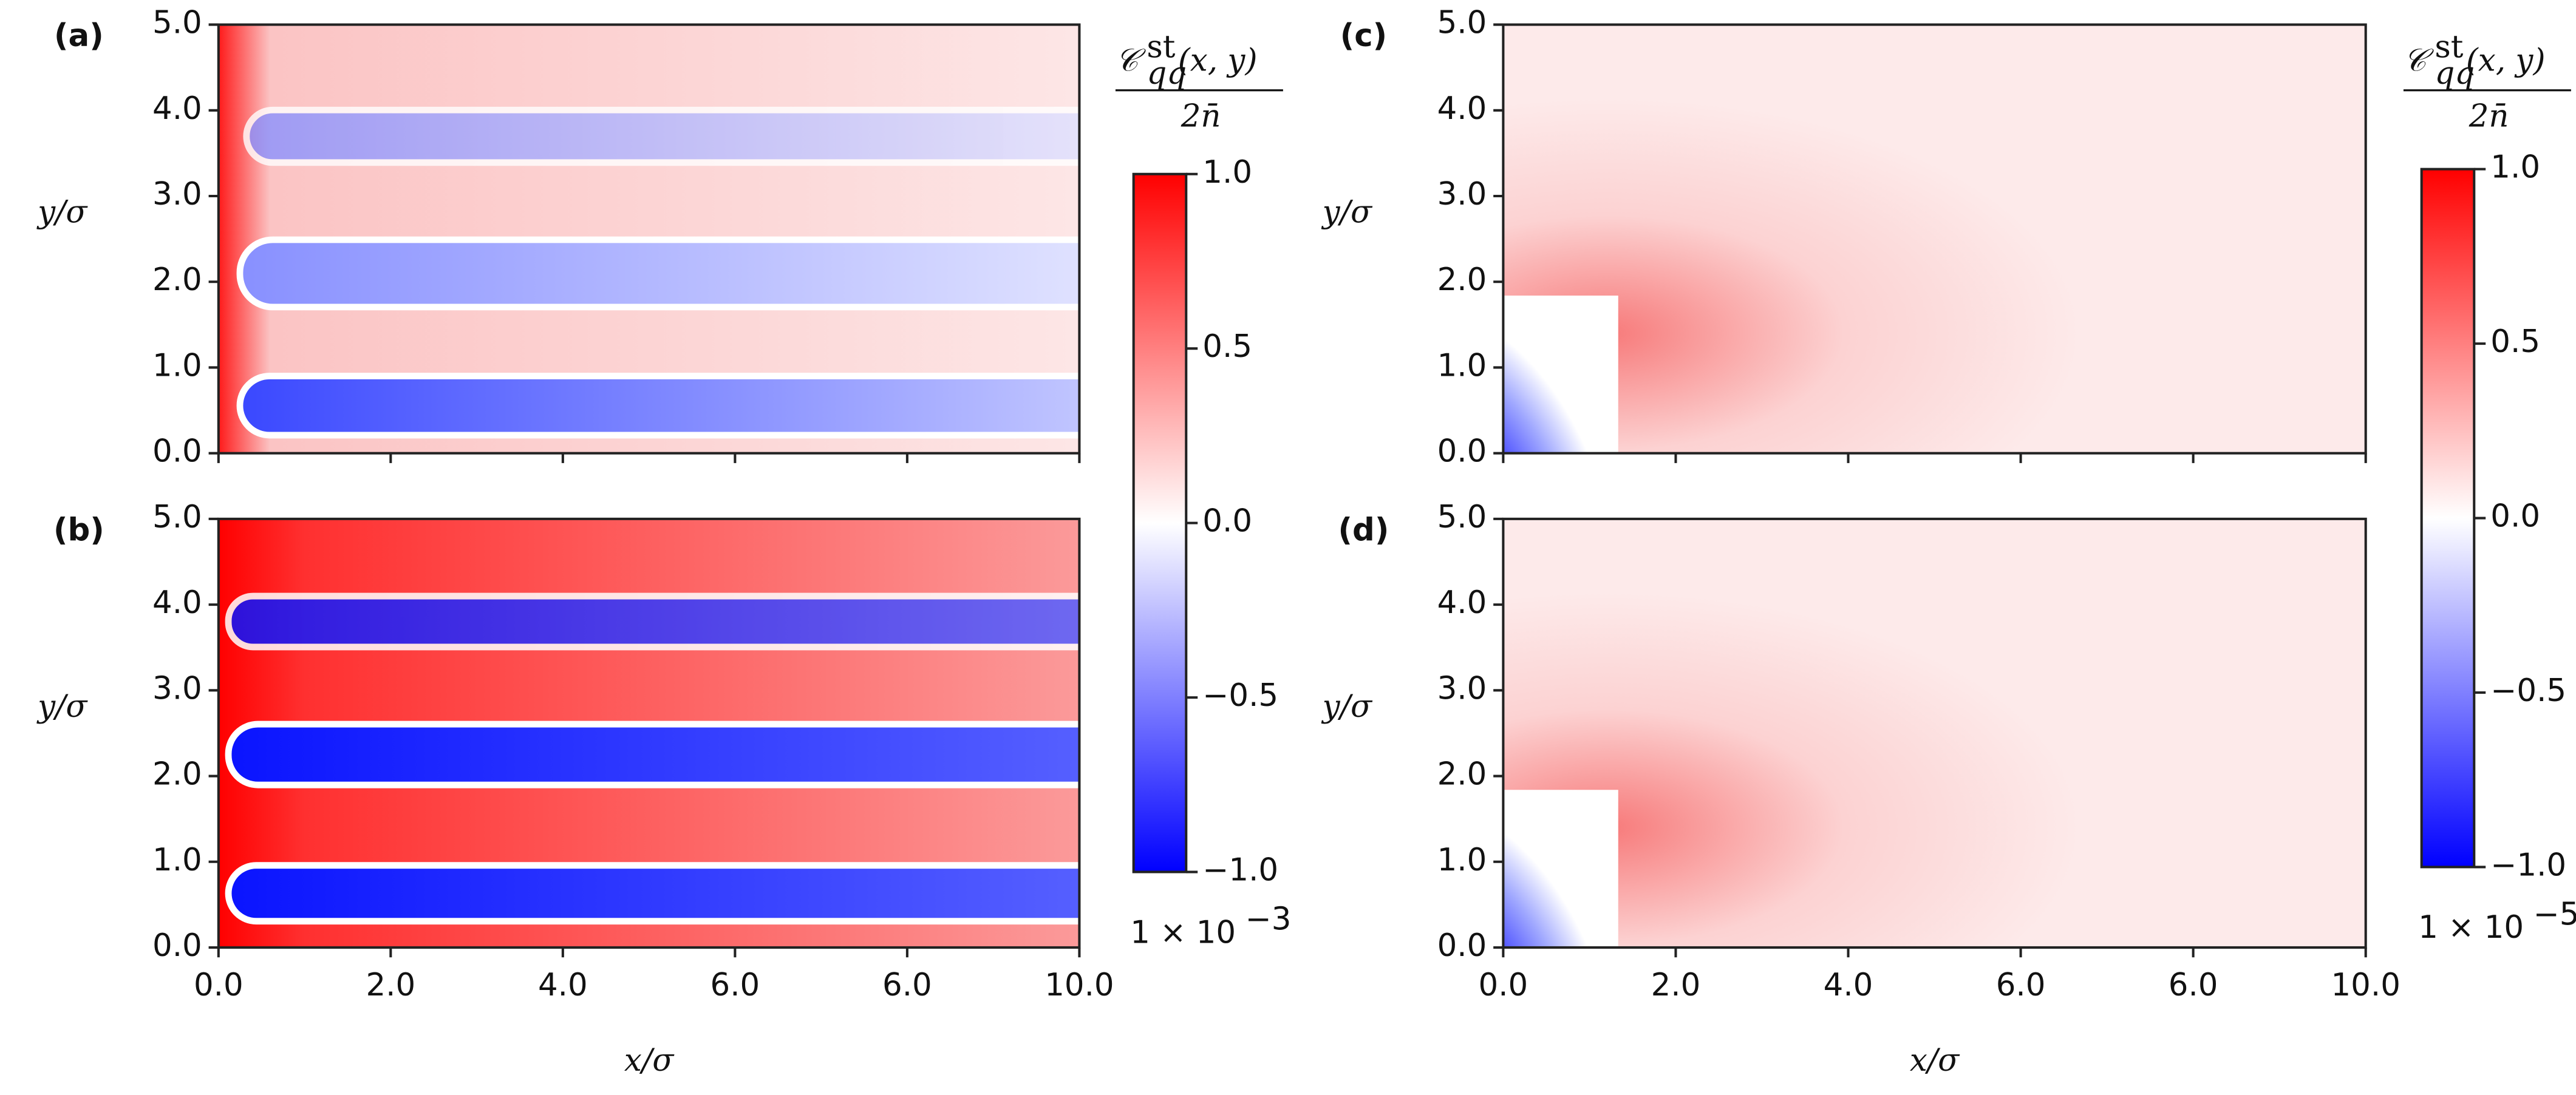 The height and width of the screenshot is (1095, 2576). What do you see at coordinates (1269, 919) in the screenshot?
I see `colorbar-multiplier-exponent: −3` at bounding box center [1269, 919].